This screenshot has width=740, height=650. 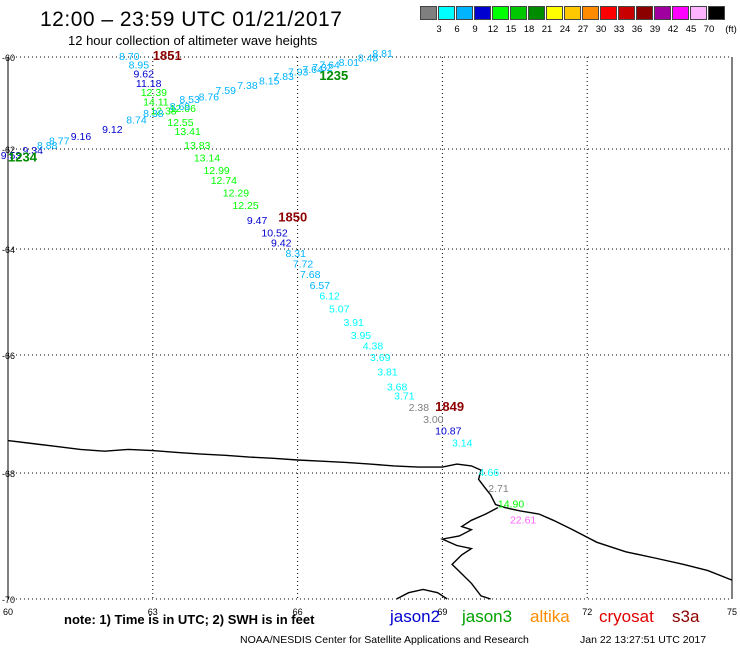 What do you see at coordinates (216, 171) in the screenshot?
I see `wave-height-value: 12.99` at bounding box center [216, 171].